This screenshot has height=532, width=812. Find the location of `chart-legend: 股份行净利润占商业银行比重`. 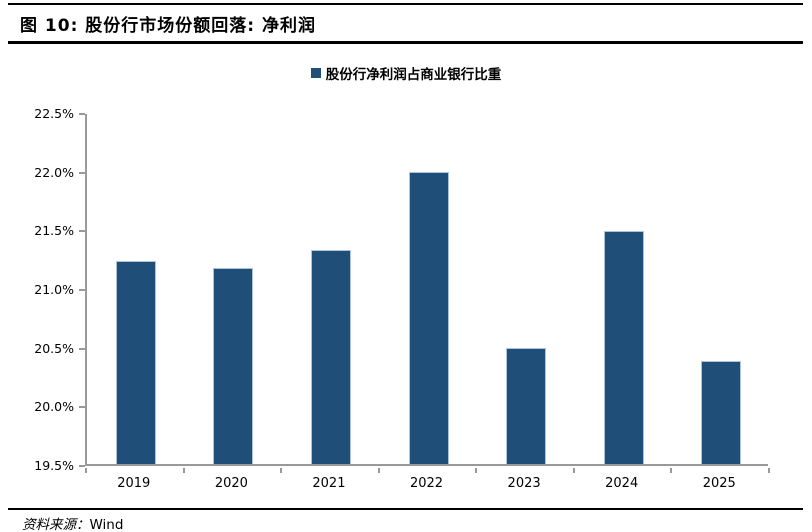

chart-legend: 股份行净利润占商业银行比重 is located at coordinates (406, 73).